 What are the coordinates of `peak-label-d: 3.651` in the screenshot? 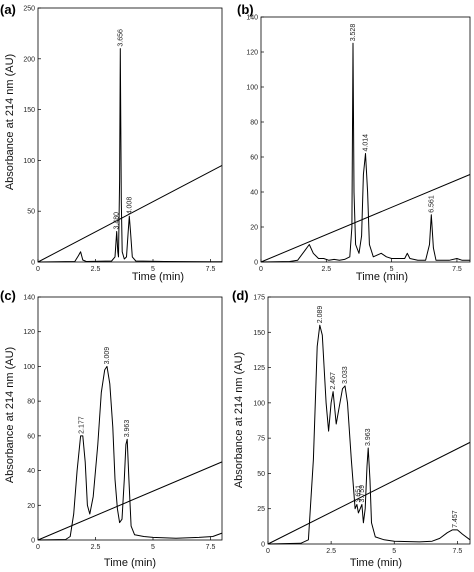 It's located at (358, 494).